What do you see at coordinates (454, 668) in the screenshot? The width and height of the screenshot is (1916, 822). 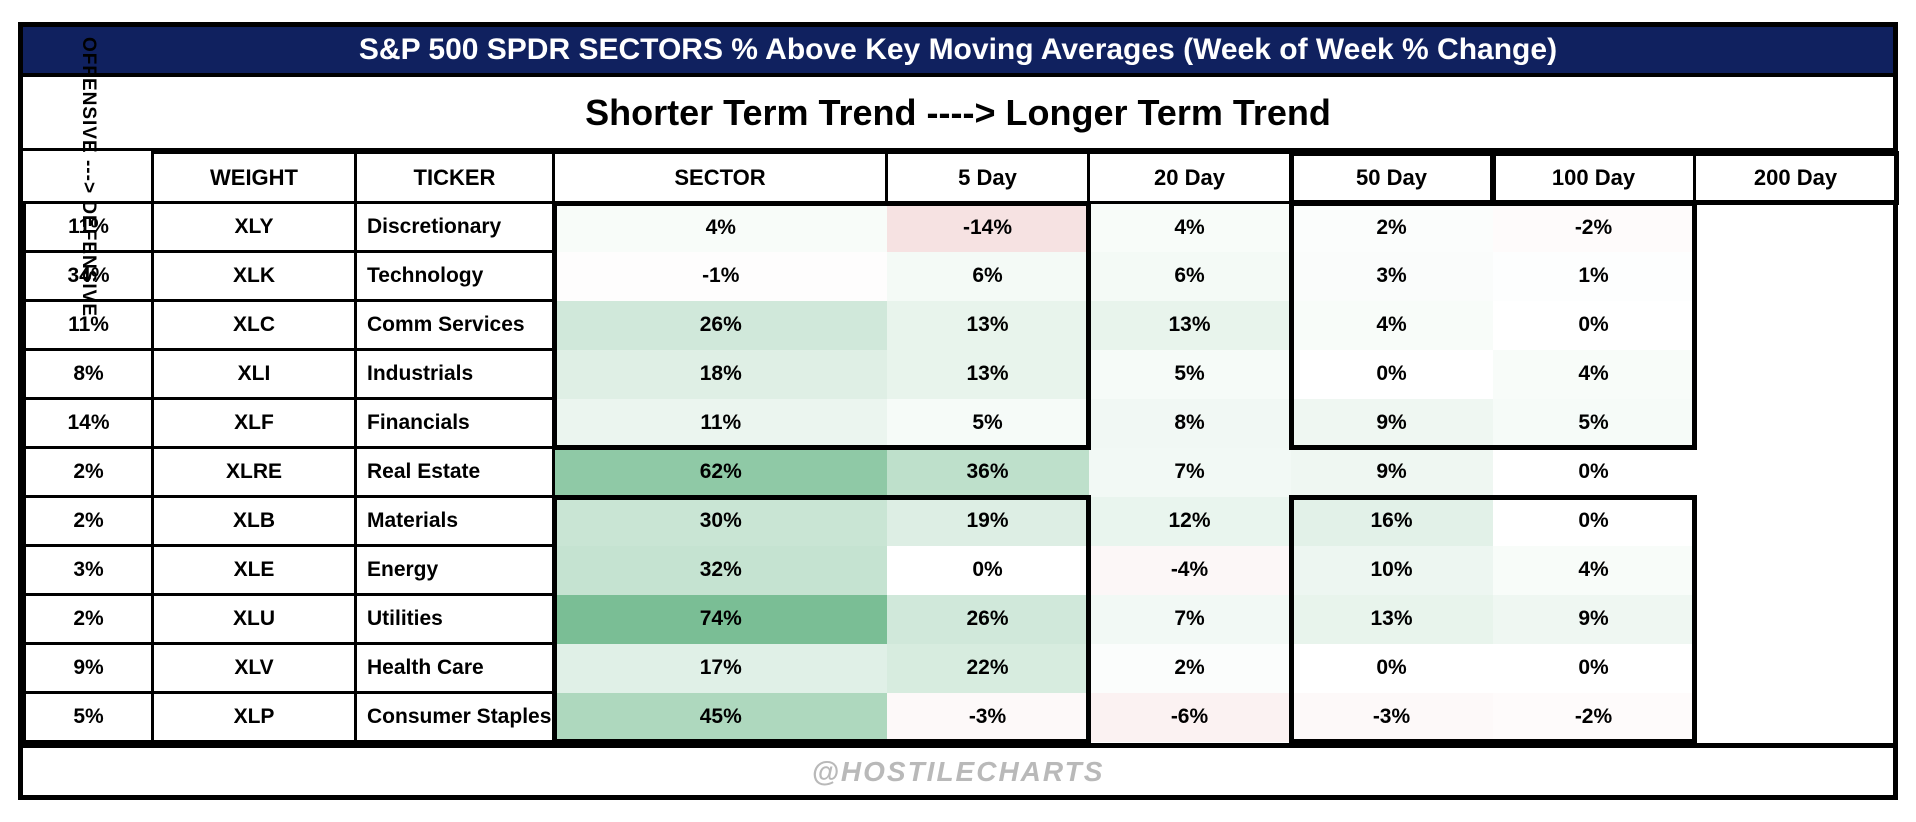 I see `sector-cell: Health Care` at bounding box center [454, 668].